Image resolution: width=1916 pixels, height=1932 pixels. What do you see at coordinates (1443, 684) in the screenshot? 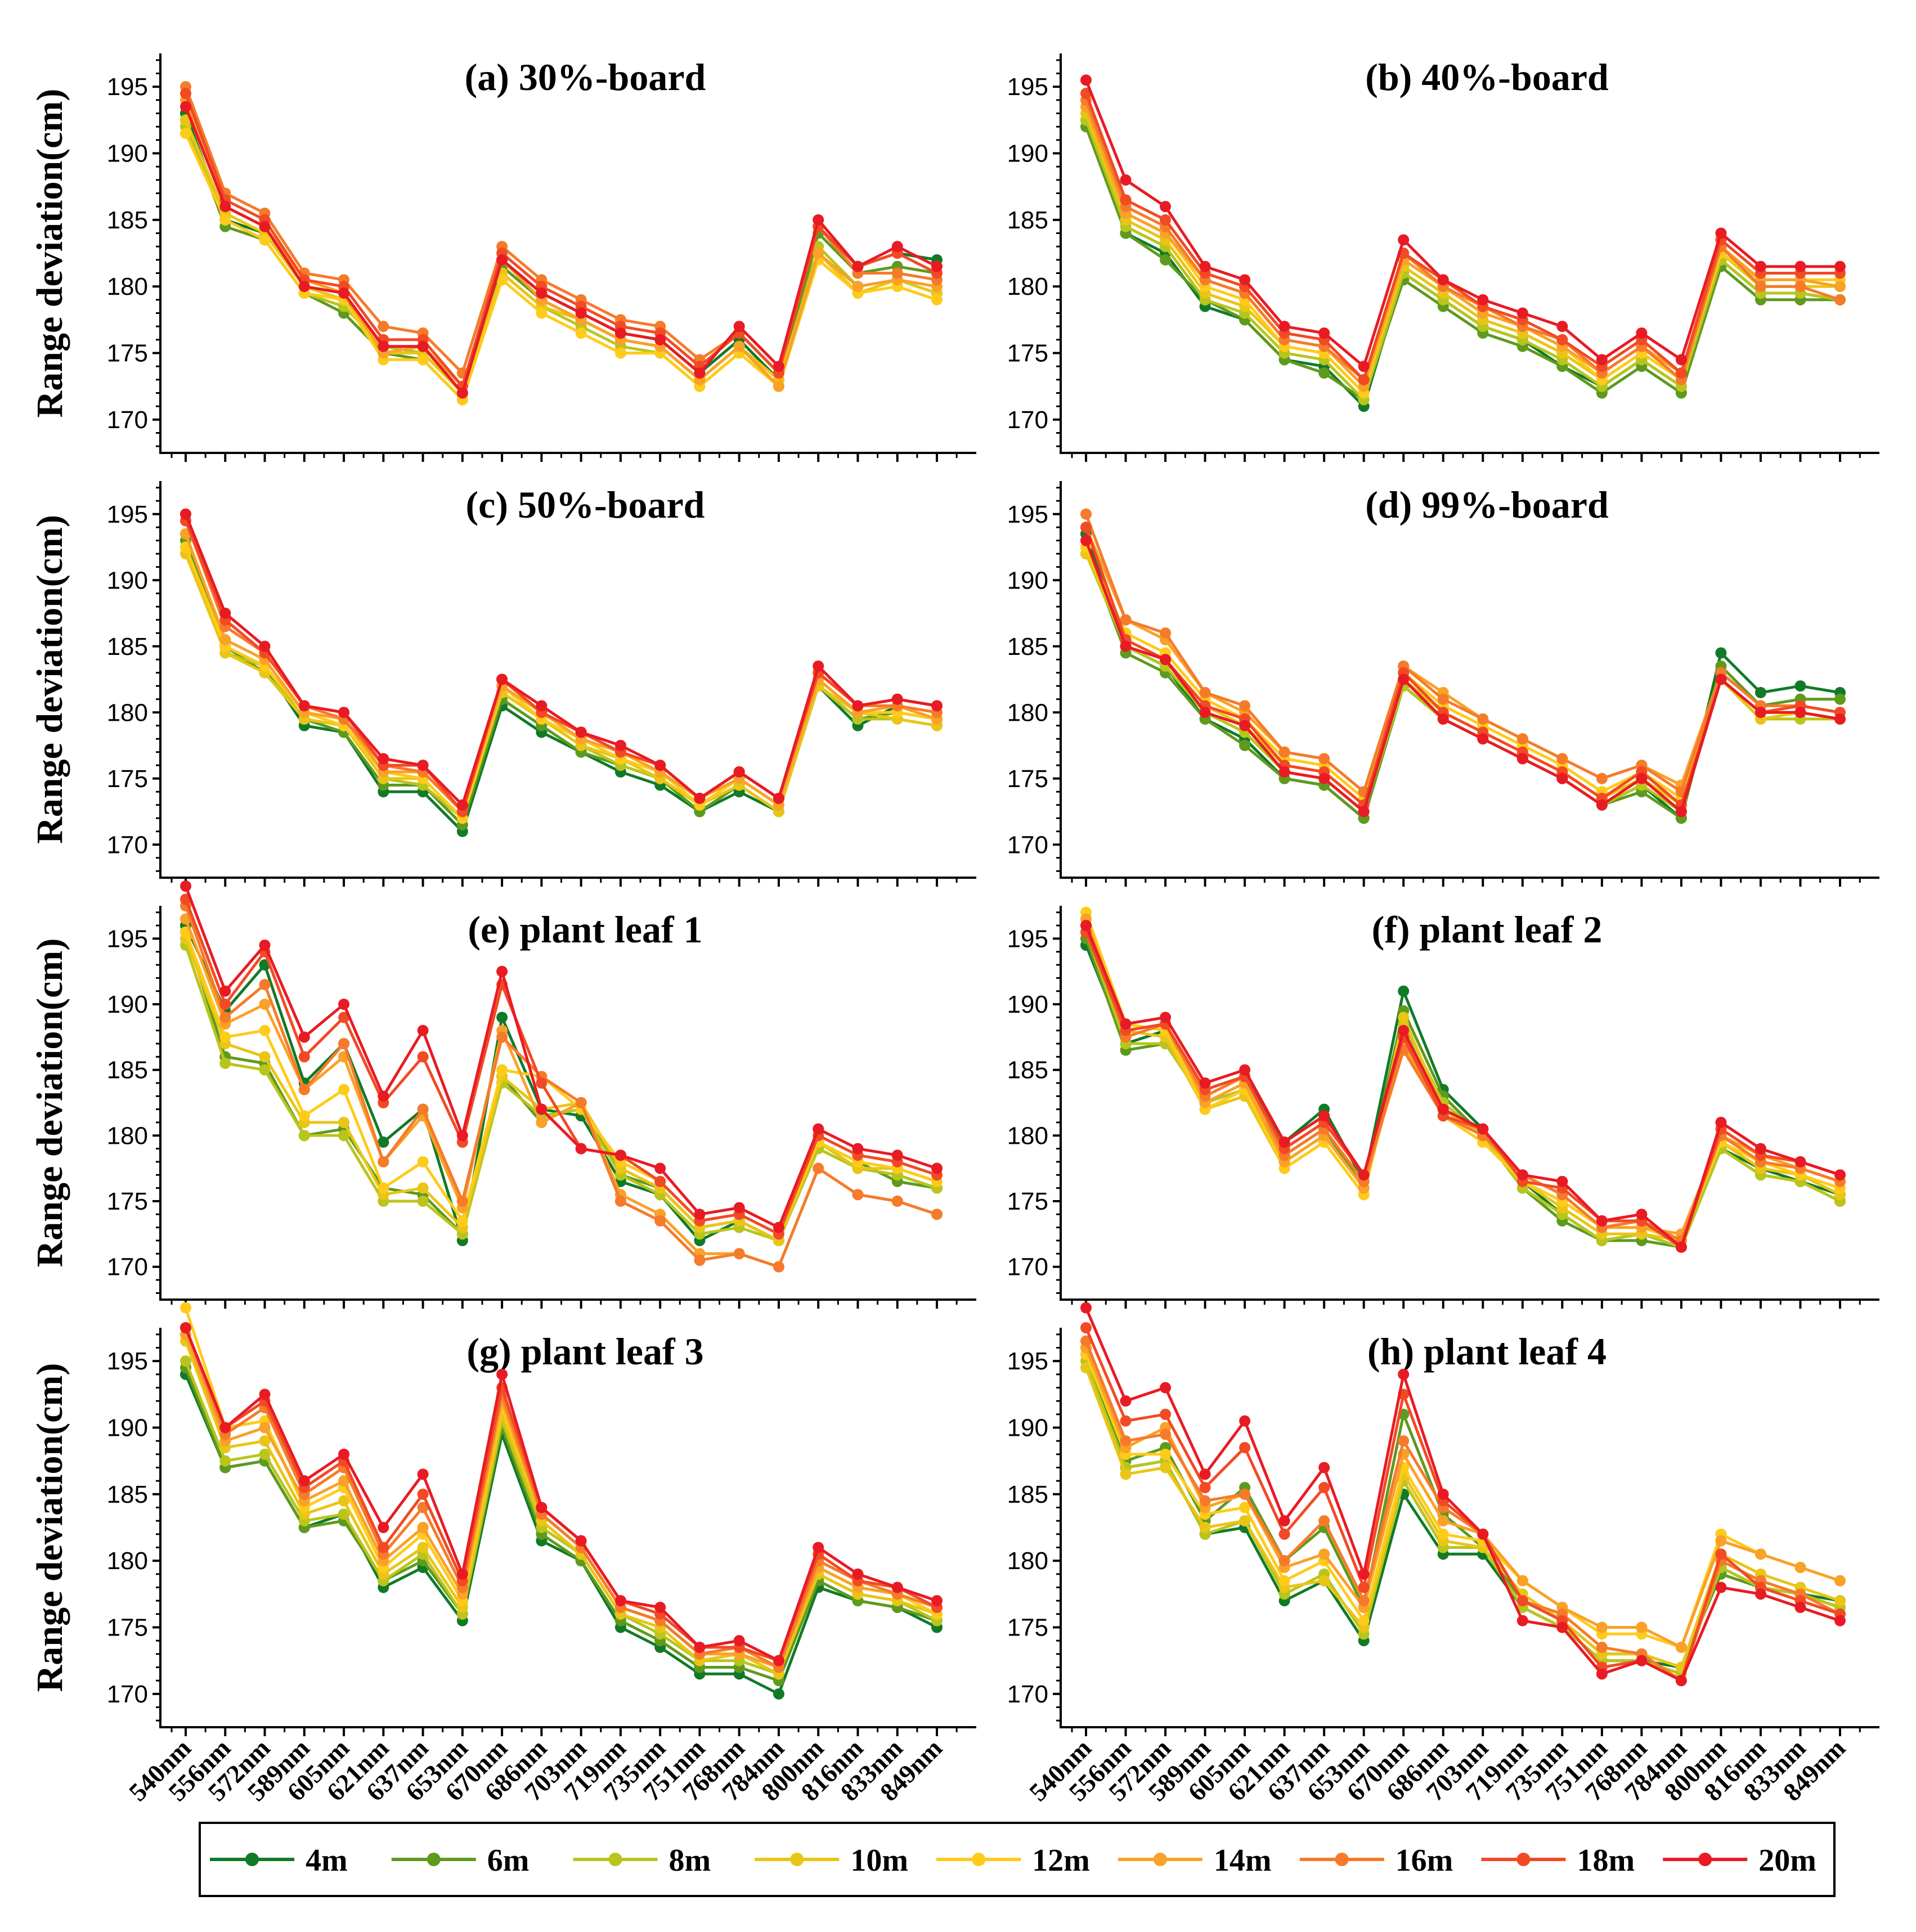
I see `panel-4: 170 175 180 185 190 195 (d) 99%-board` at bounding box center [1443, 684].